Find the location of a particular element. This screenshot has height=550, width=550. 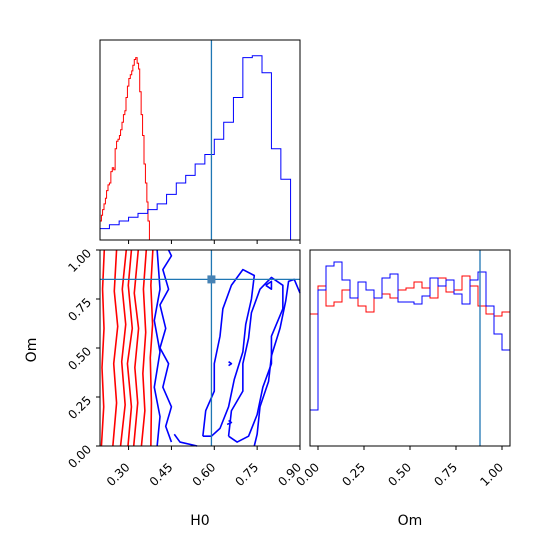

om-hist-tick-labels: 0.00 0.25 0.50 0.75 1.00 is located at coordinates (399, 474).